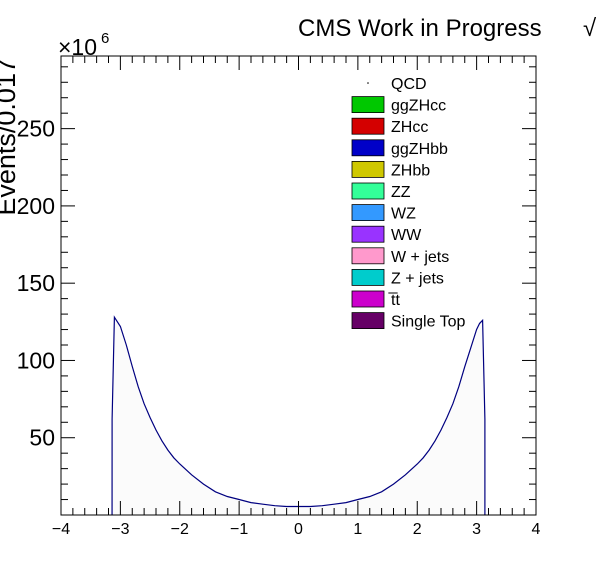 The height and width of the screenshot is (572, 596). I want to click on y-tick-label: 50, so click(42, 438).